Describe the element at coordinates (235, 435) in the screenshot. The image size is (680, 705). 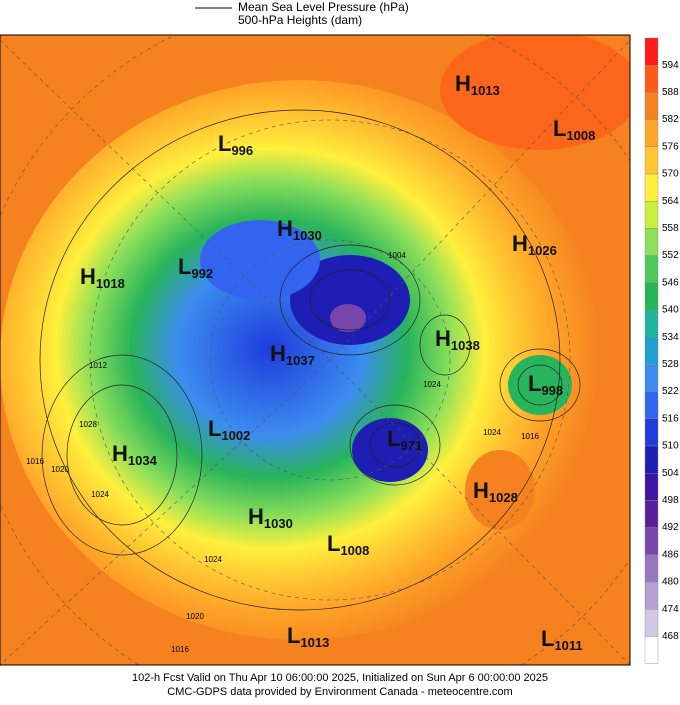
I see `center-value: 1002` at that location.